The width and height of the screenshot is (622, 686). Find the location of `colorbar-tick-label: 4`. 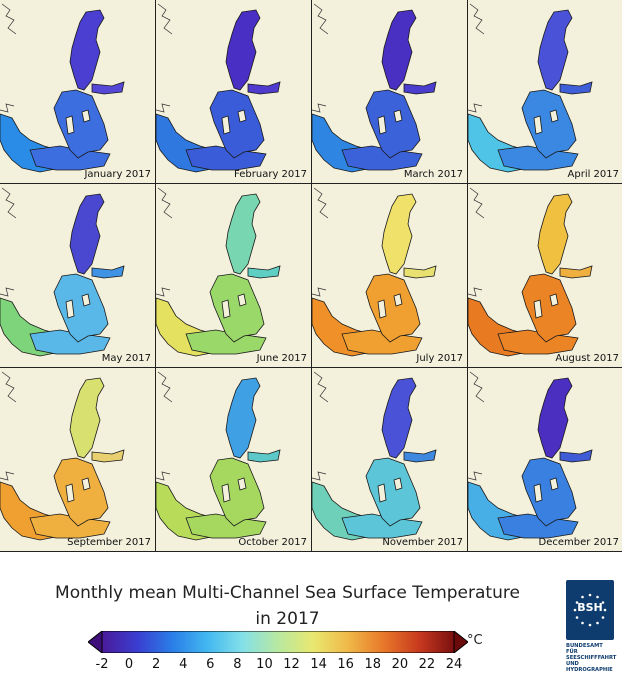

colorbar-tick-label: 4 is located at coordinates (183, 664).